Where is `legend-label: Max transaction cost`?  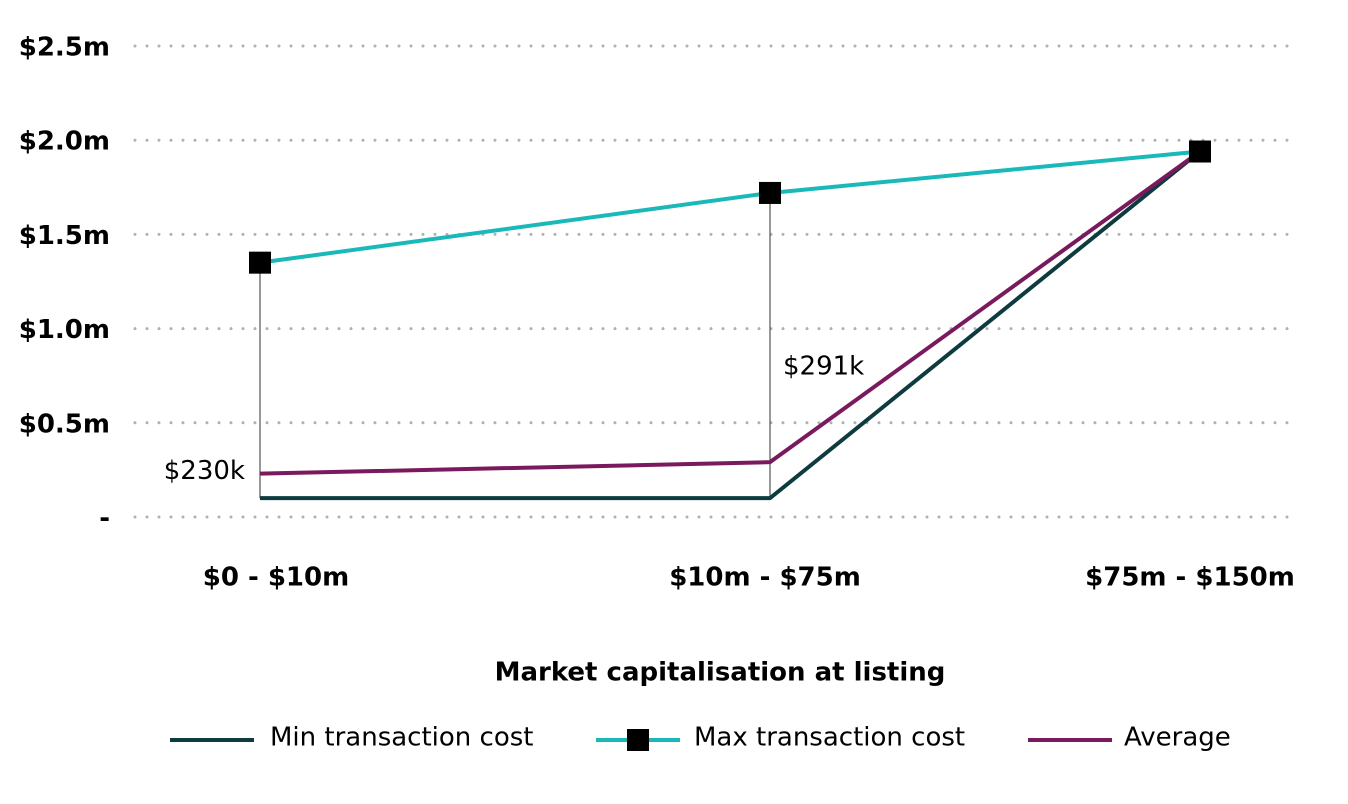 legend-label: Max transaction cost is located at coordinates (829, 738).